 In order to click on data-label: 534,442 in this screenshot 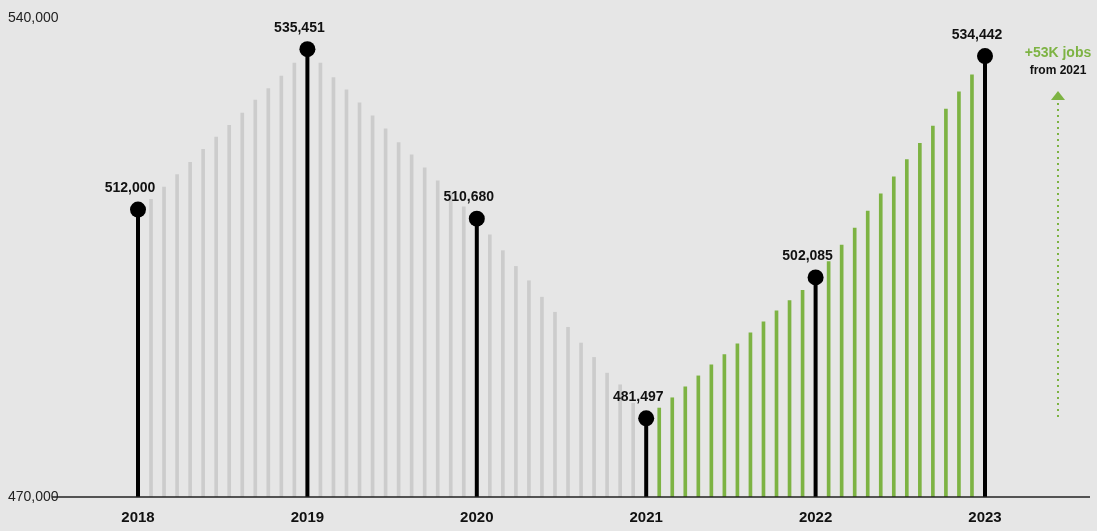, I will do `click(977, 33)`.